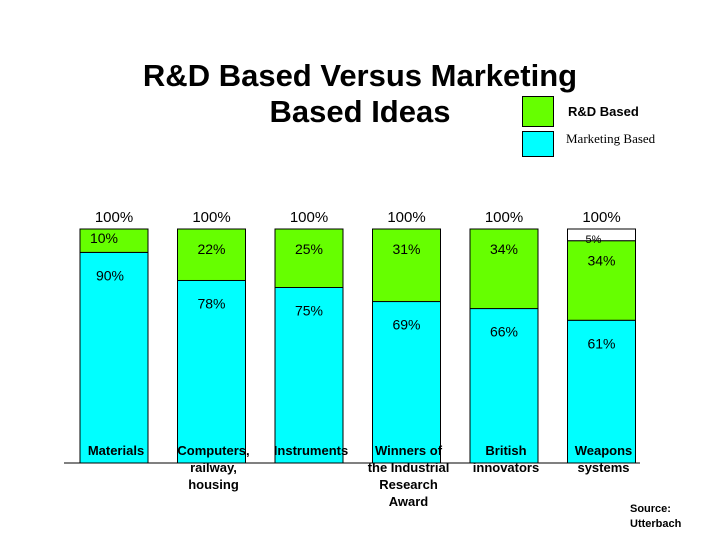 This screenshot has height=540, width=720. Describe the element at coordinates (538, 144) in the screenshot. I see `legend-swatch-marketing` at that location.